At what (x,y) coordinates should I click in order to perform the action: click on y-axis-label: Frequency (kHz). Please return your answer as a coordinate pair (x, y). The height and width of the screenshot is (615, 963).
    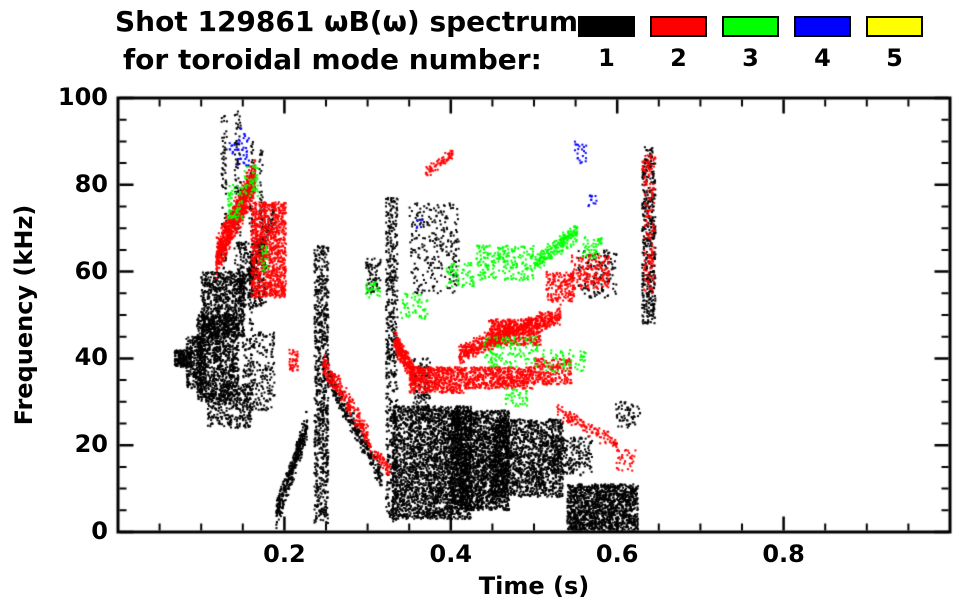
    Looking at the image, I should click on (24, 315).